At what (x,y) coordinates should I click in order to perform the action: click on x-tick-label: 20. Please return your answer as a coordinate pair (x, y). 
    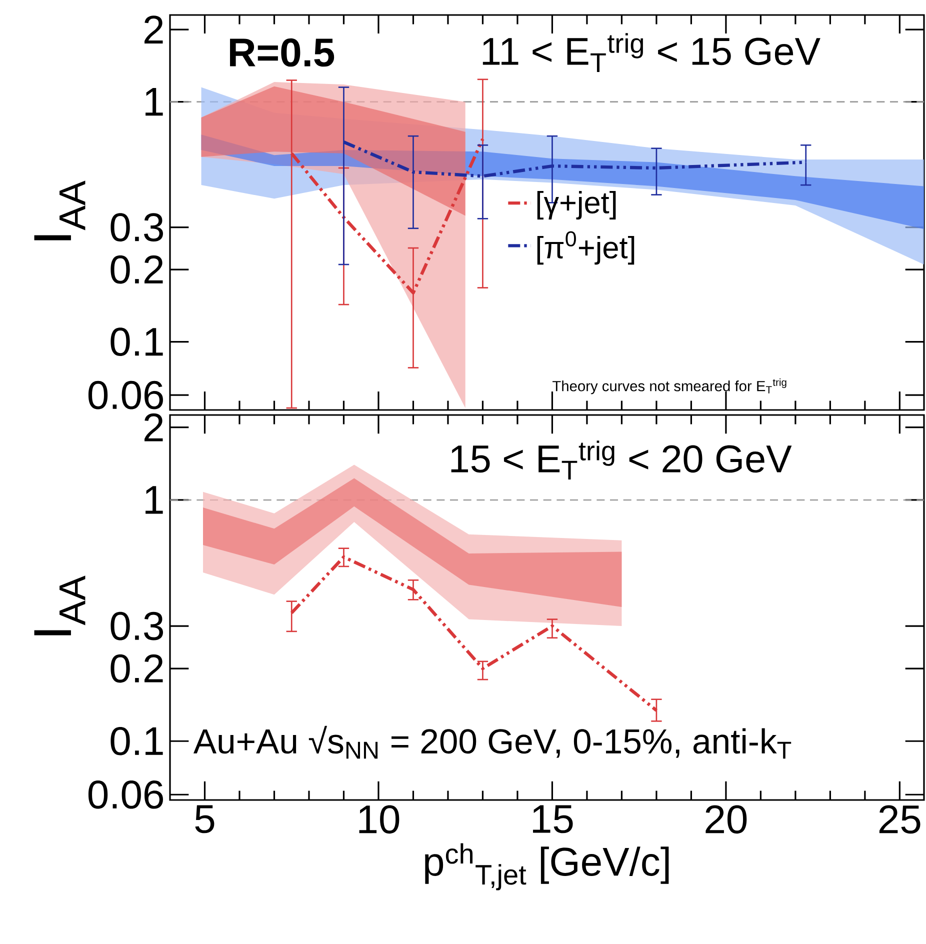
    Looking at the image, I should click on (726, 819).